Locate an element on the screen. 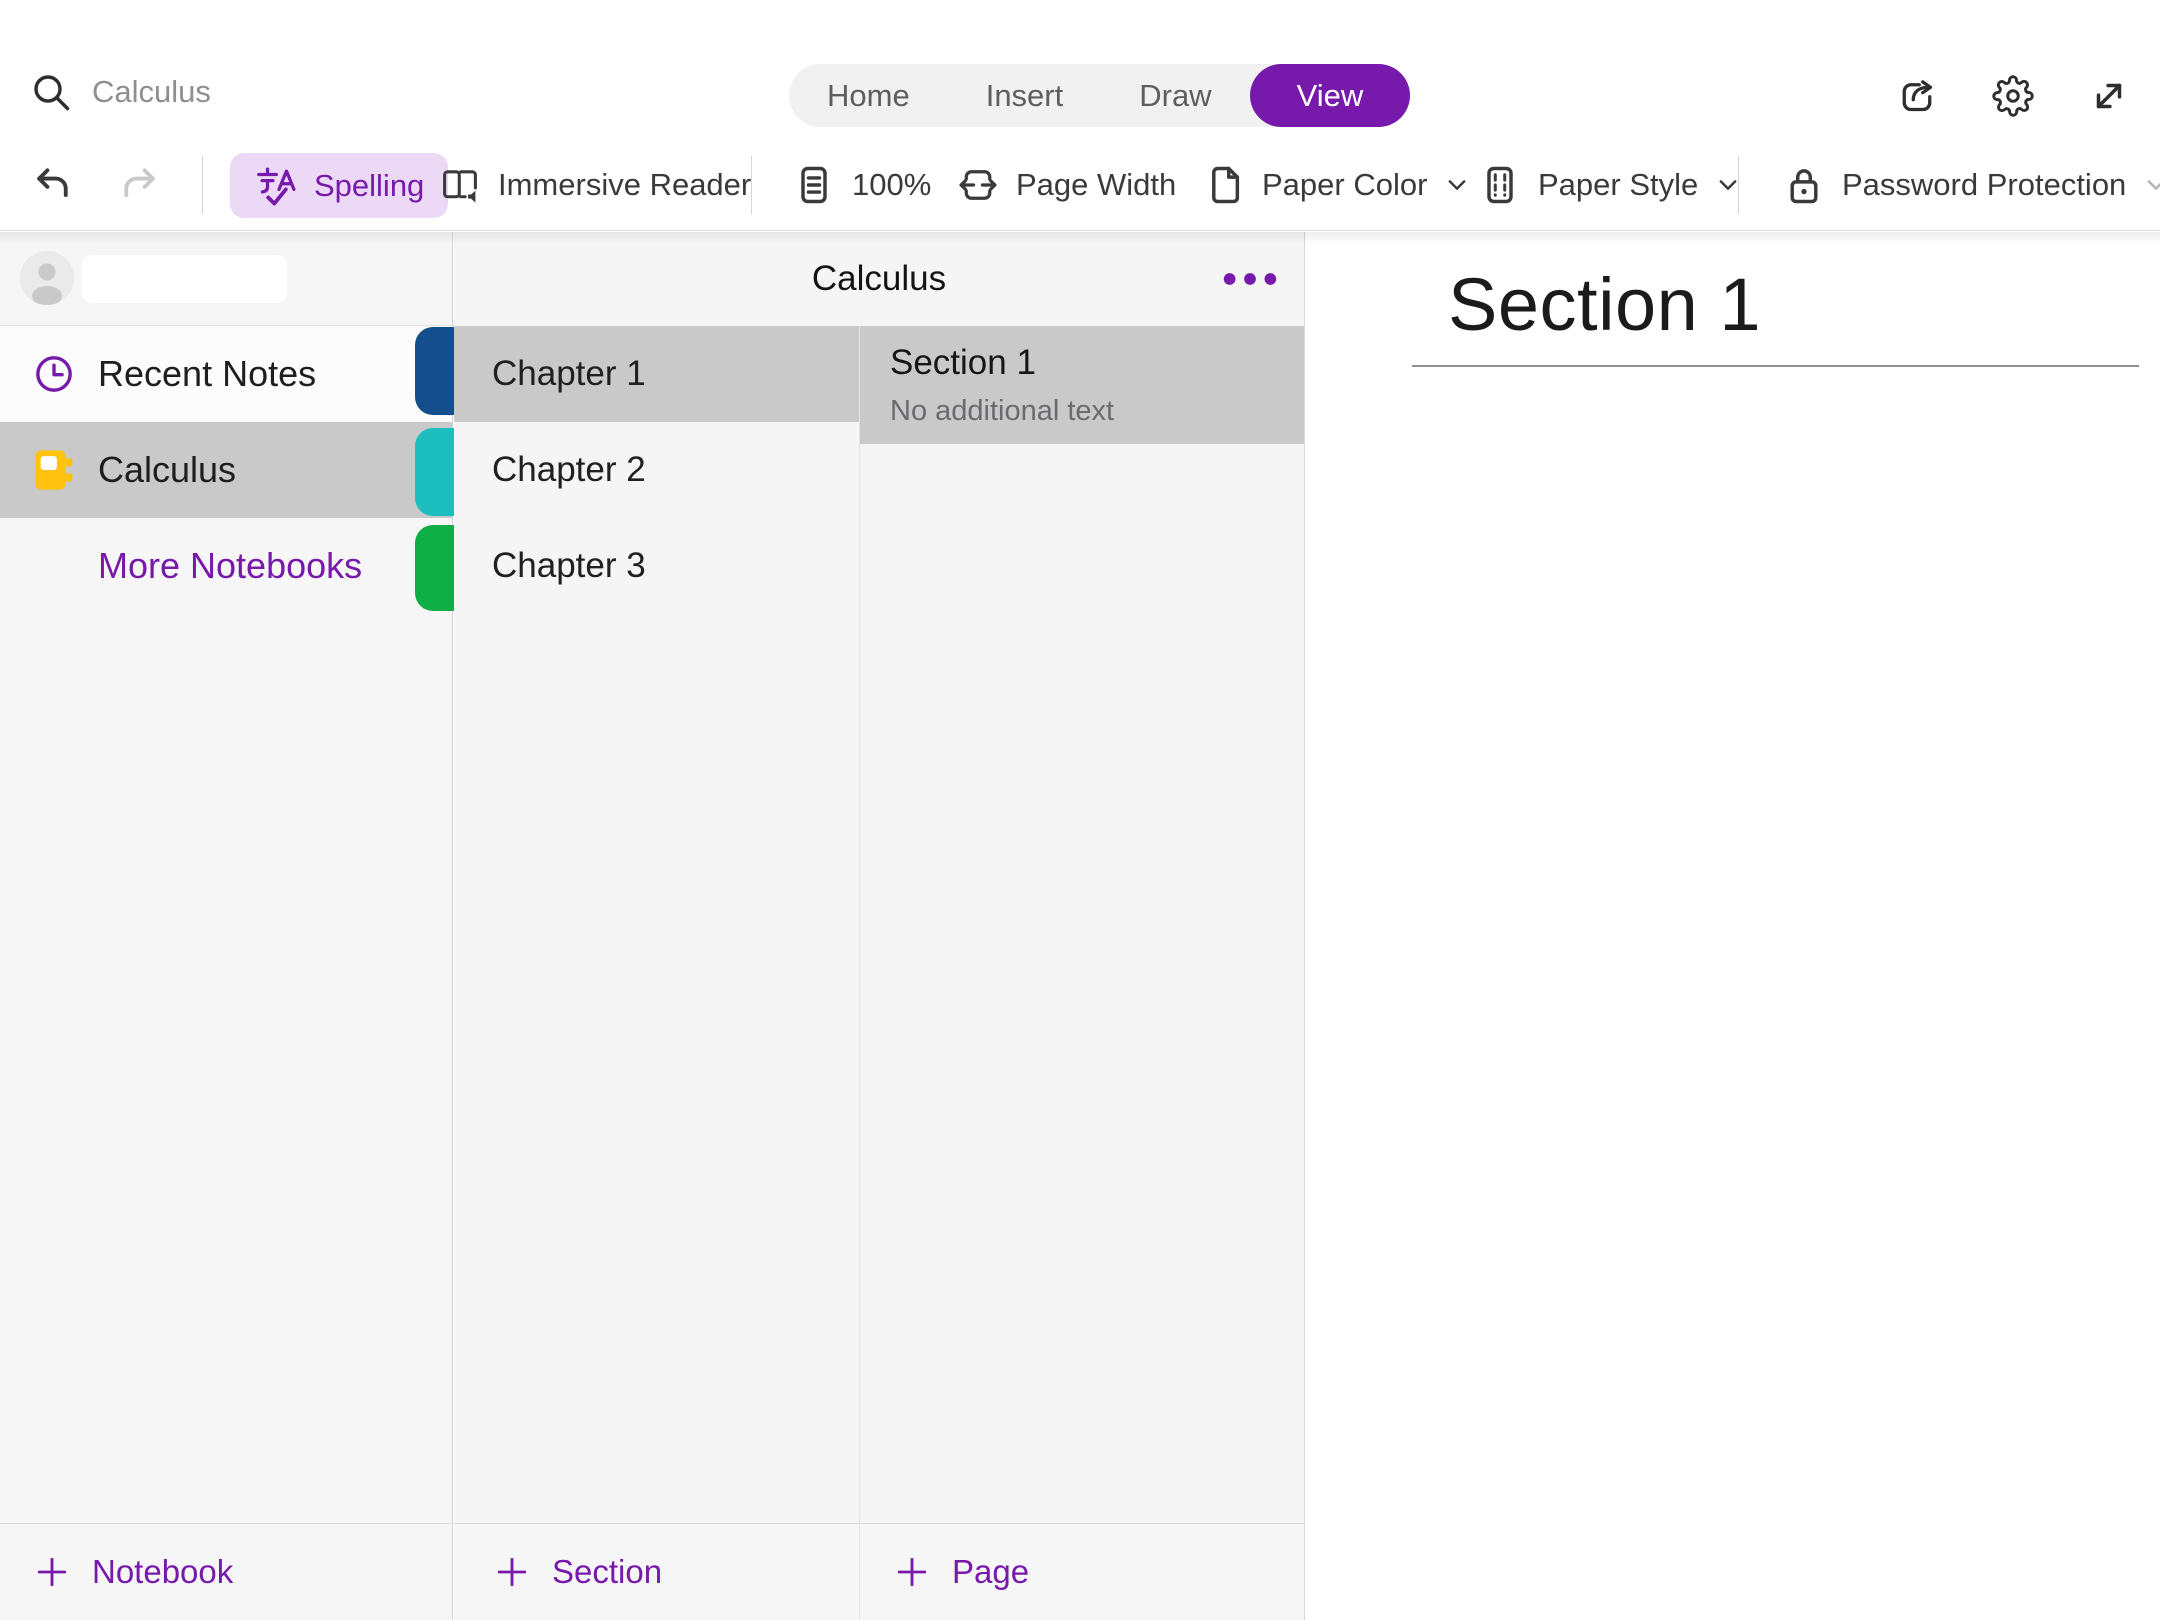  redo-button is located at coordinates (140, 185).